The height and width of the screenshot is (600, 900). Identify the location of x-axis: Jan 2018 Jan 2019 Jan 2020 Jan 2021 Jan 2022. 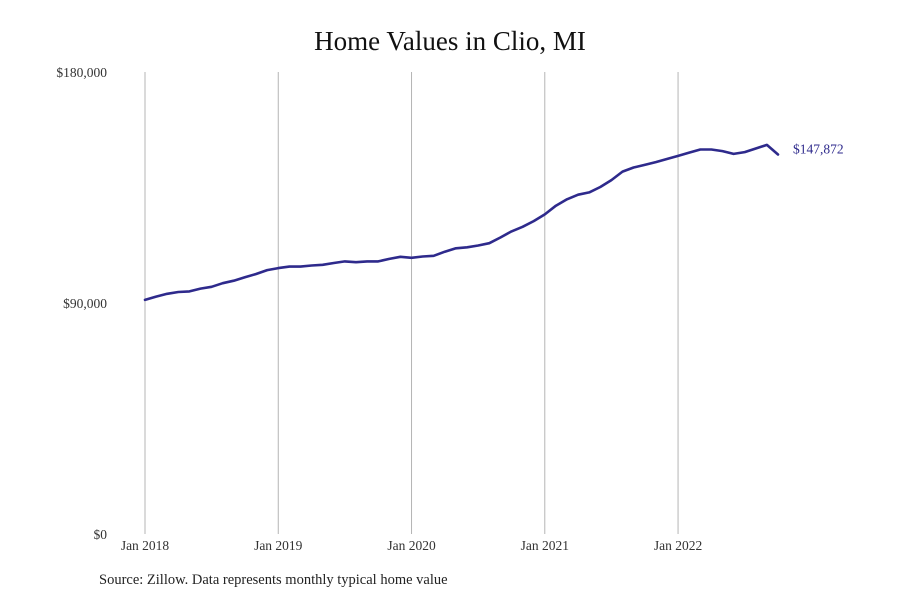
(411, 545).